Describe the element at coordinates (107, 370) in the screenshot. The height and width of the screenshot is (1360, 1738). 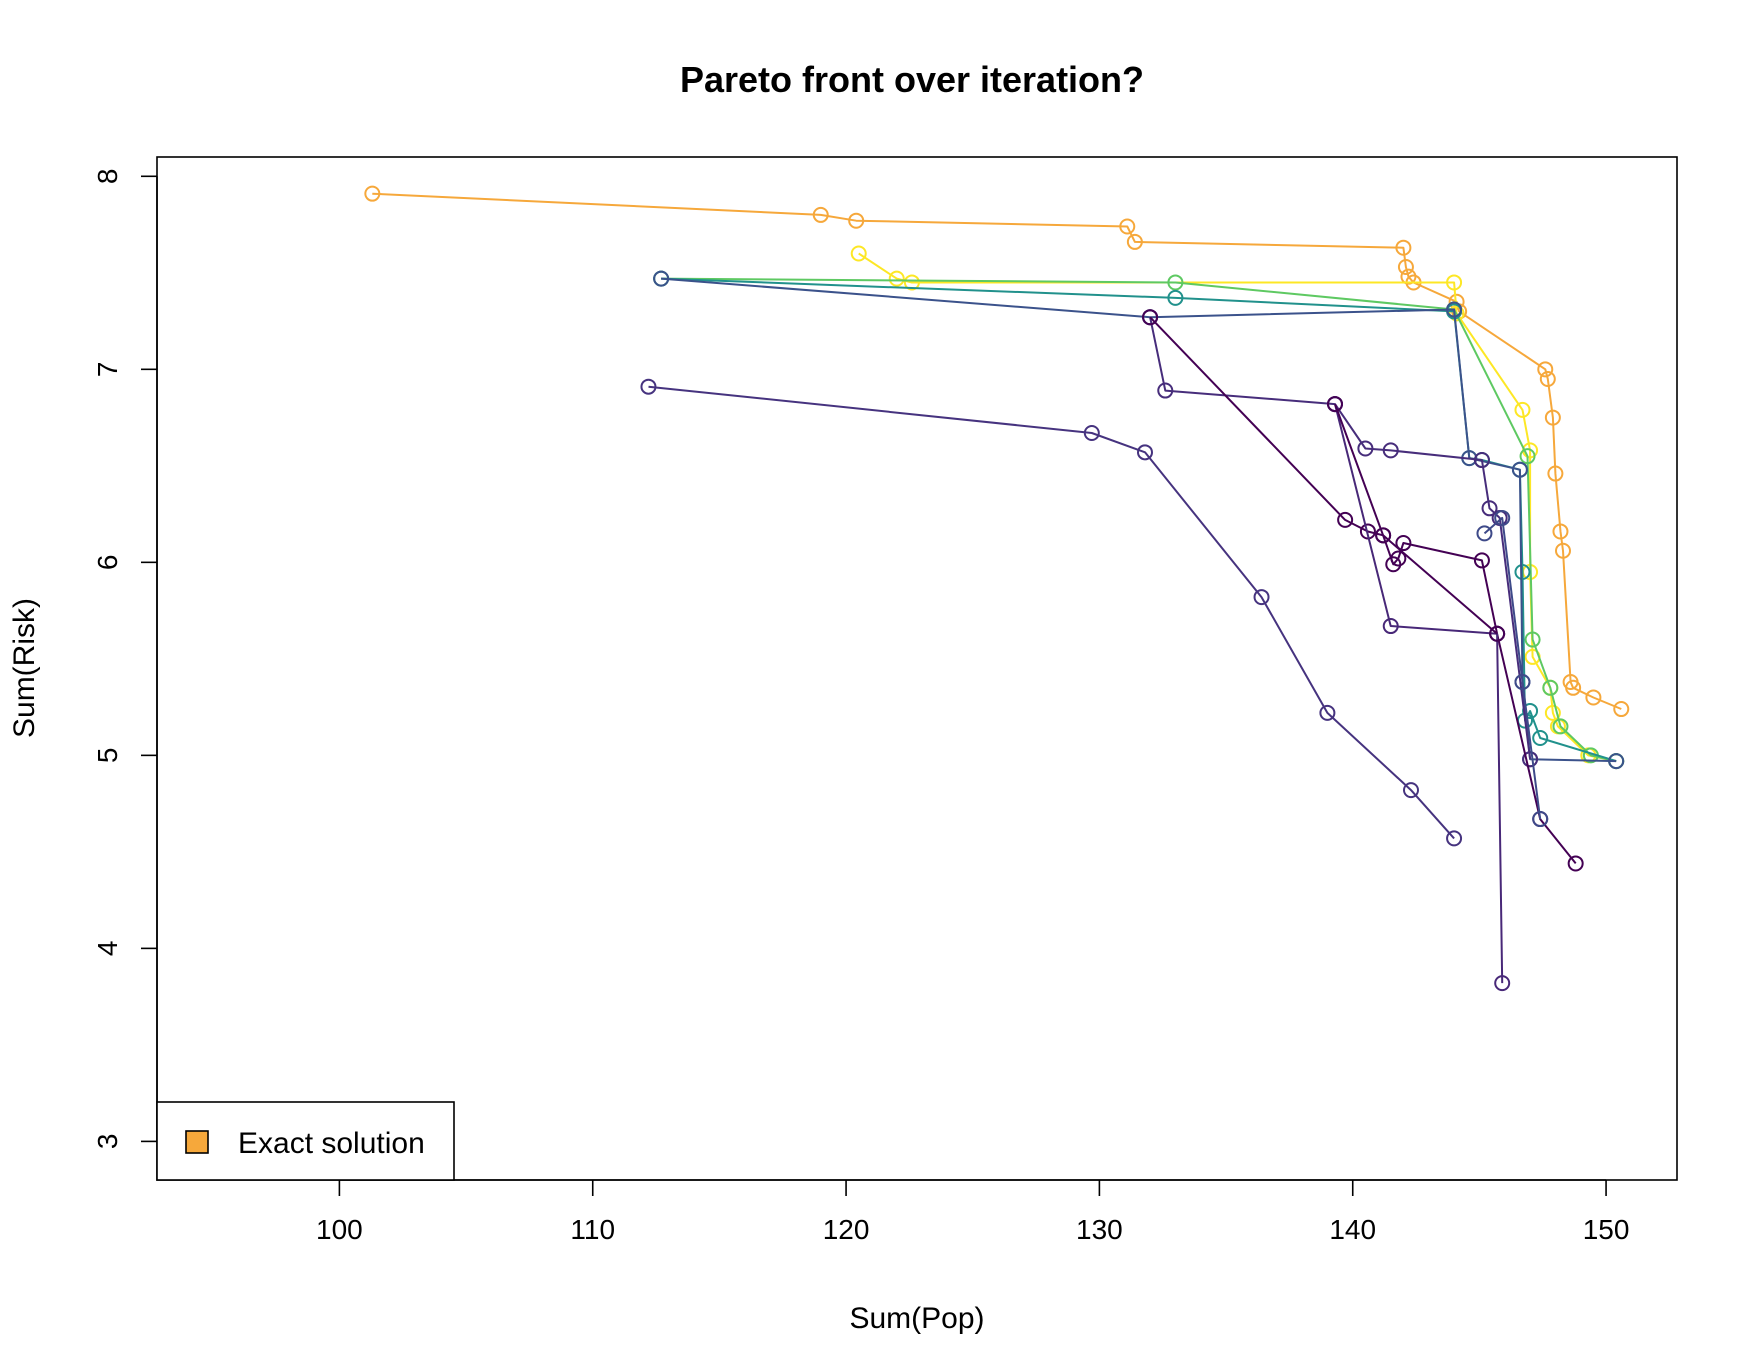
I see `y-tick-label: 7` at that location.